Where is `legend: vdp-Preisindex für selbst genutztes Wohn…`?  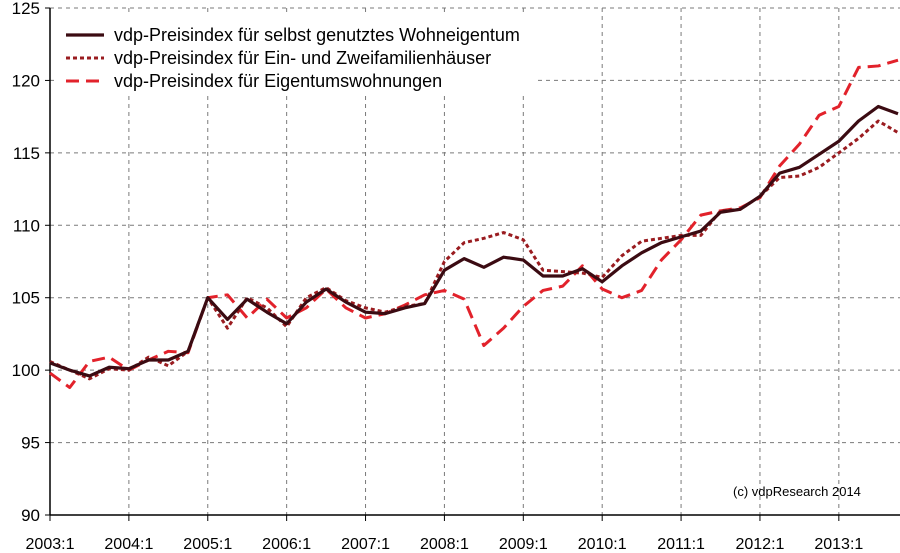
legend: vdp-Preisindex für selbst genutztes Wohn… is located at coordinates (297, 56).